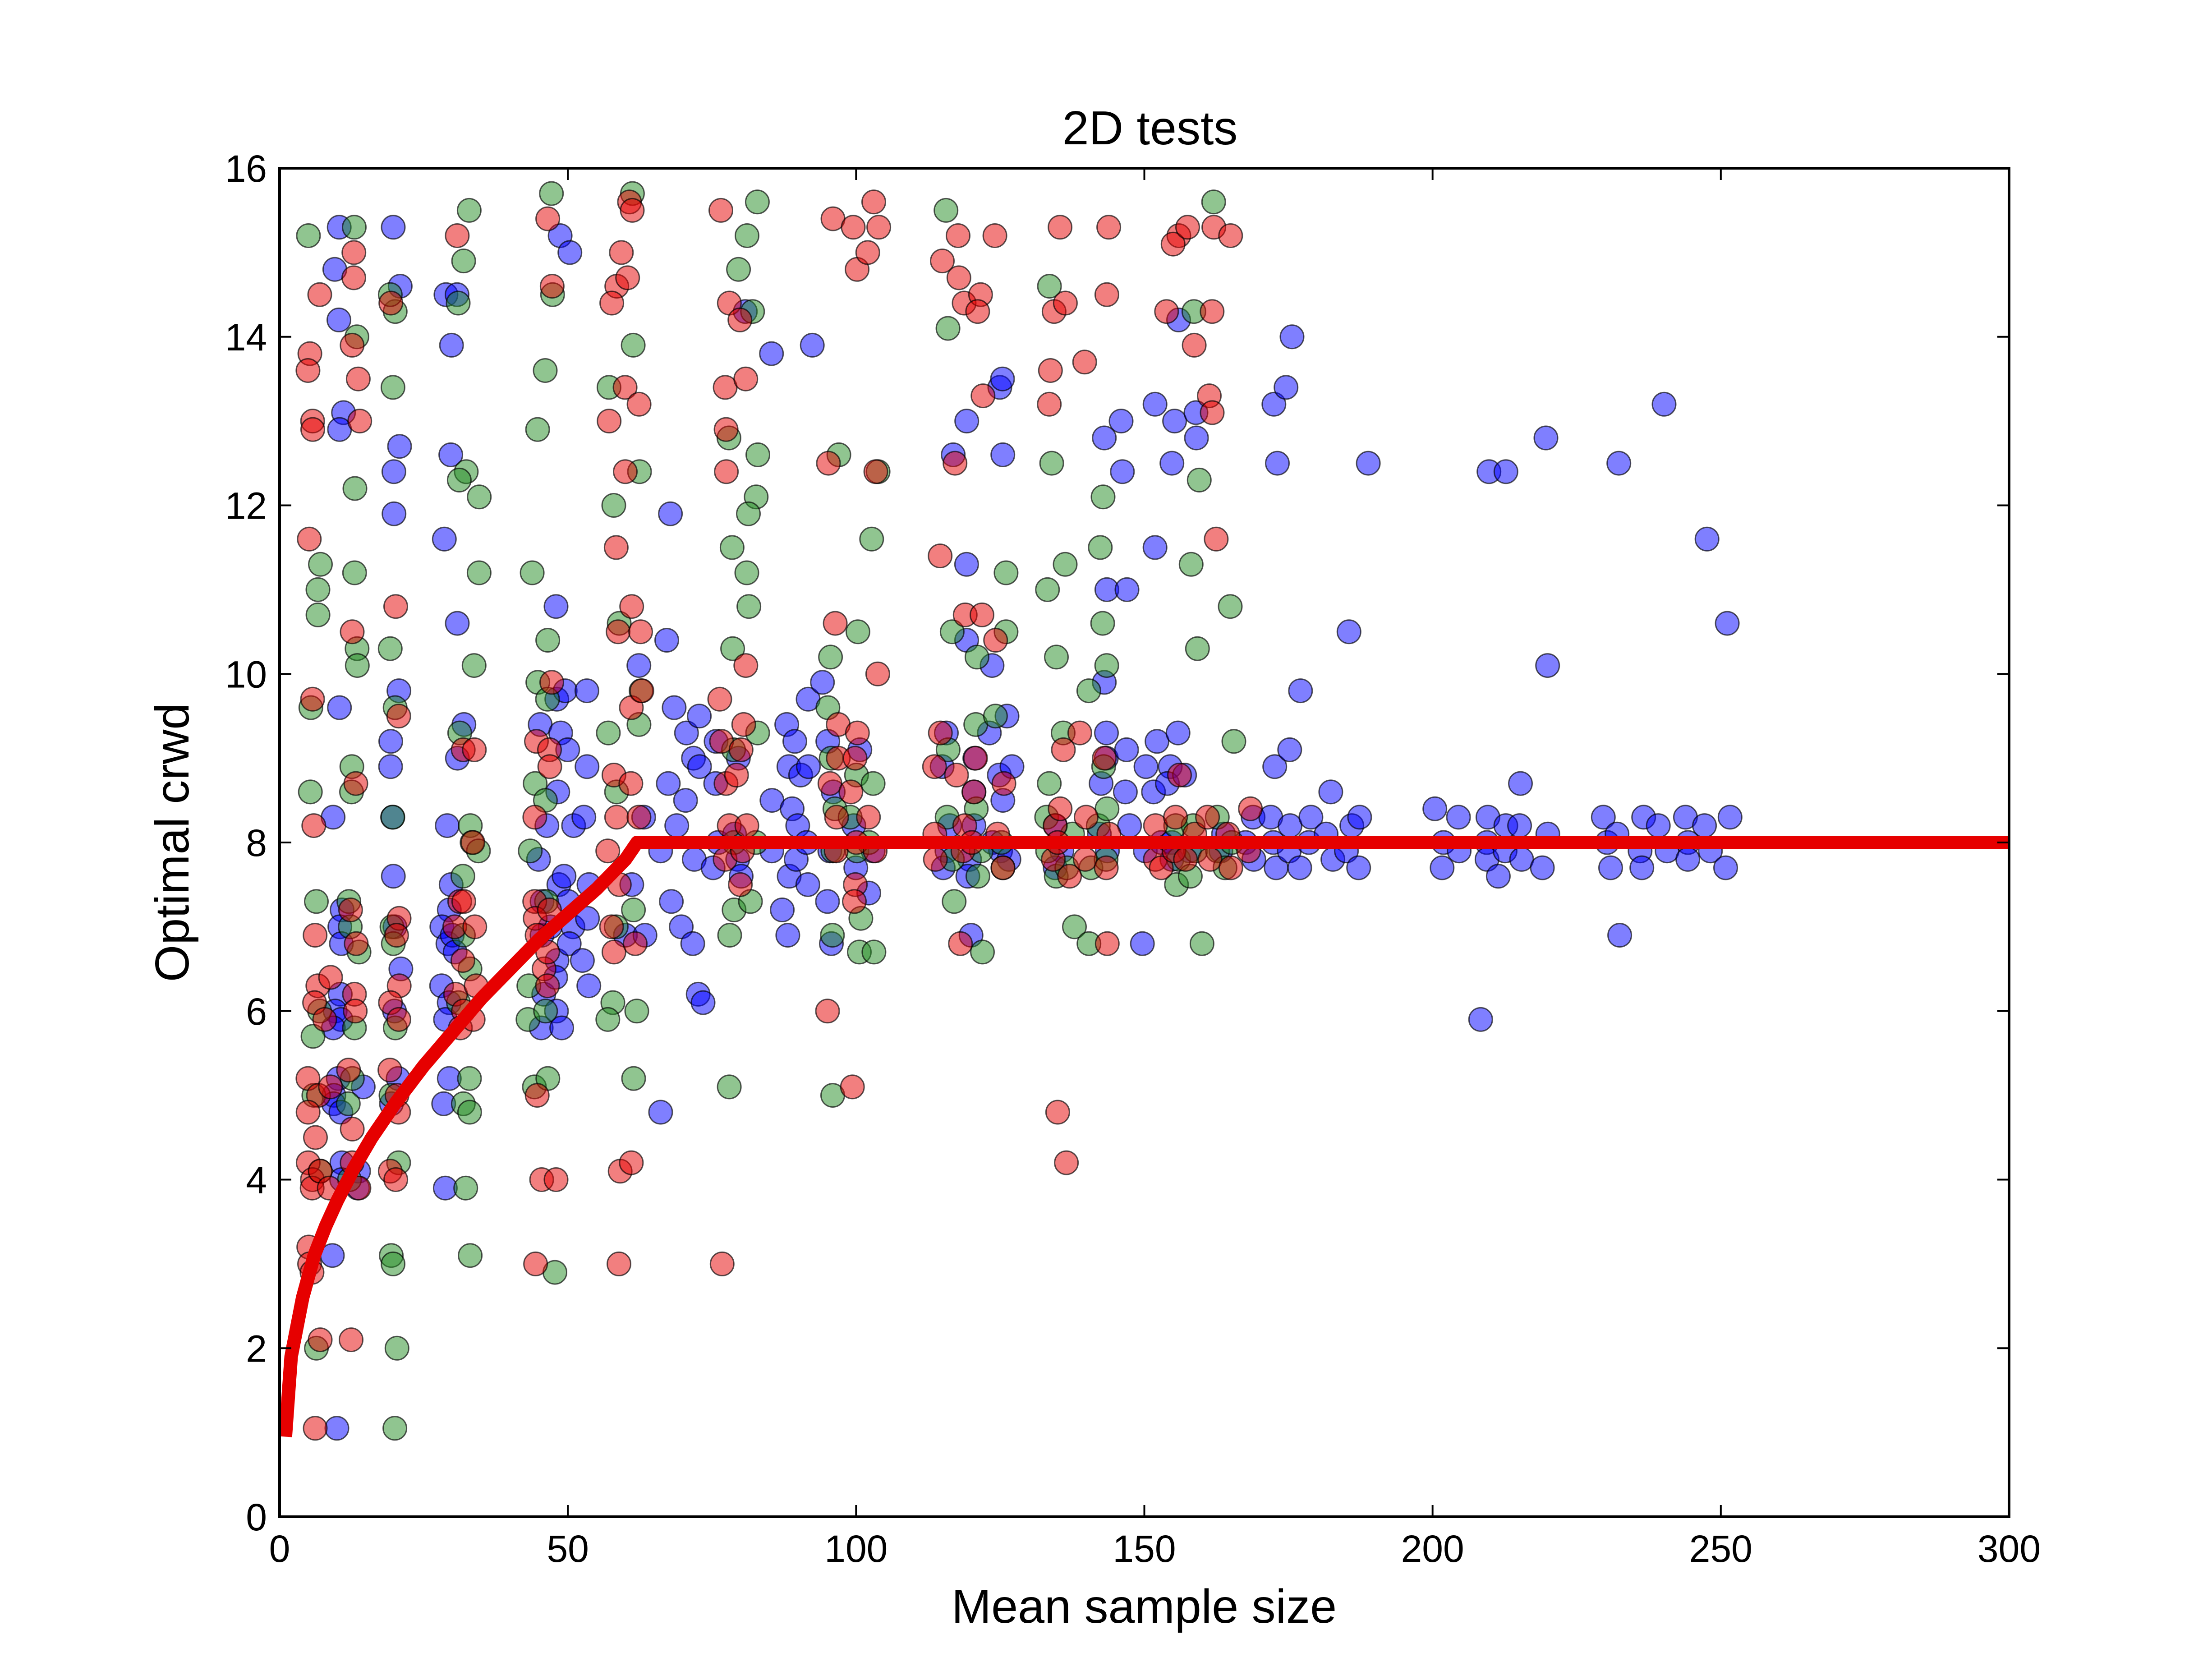  Describe the element at coordinates (856, 1549) in the screenshot. I see `x-tick-label: 100` at that location.